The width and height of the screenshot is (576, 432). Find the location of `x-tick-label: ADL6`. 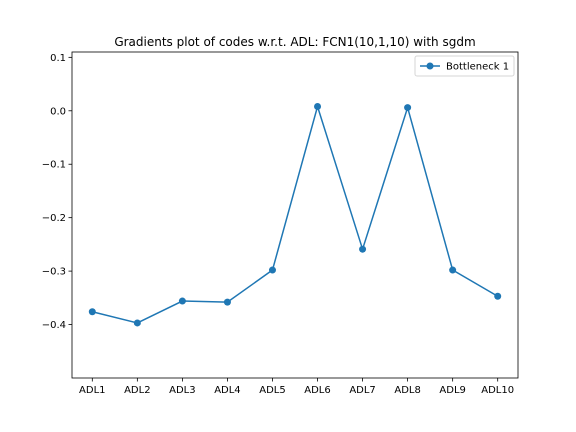

x-tick-label: ADL6 is located at coordinates (317, 390).